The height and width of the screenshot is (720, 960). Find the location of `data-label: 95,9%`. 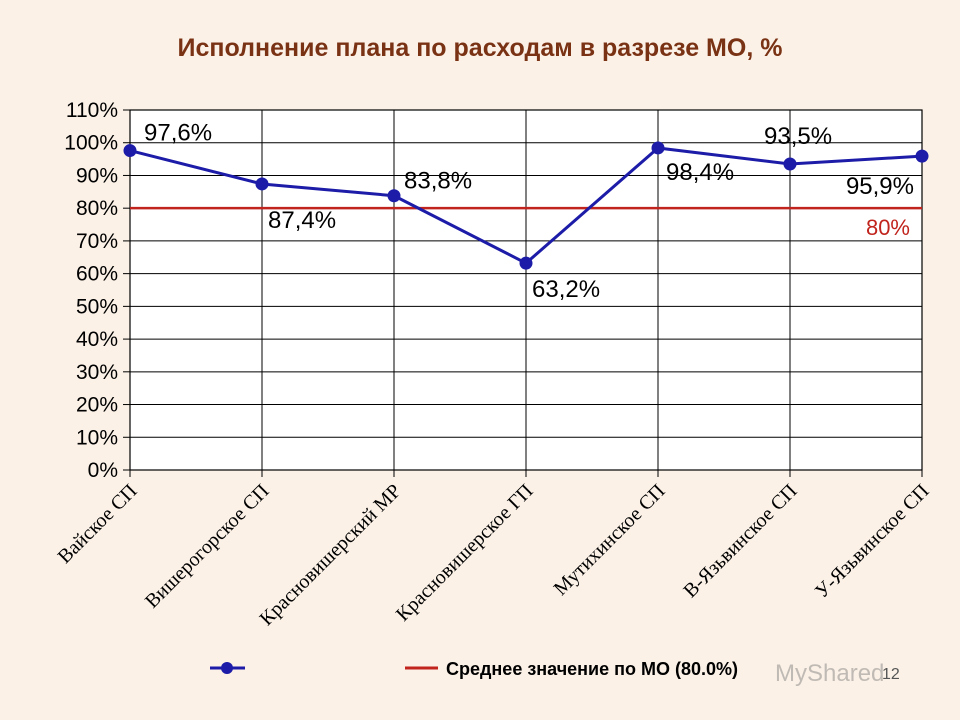

data-label: 95,9% is located at coordinates (880, 186).